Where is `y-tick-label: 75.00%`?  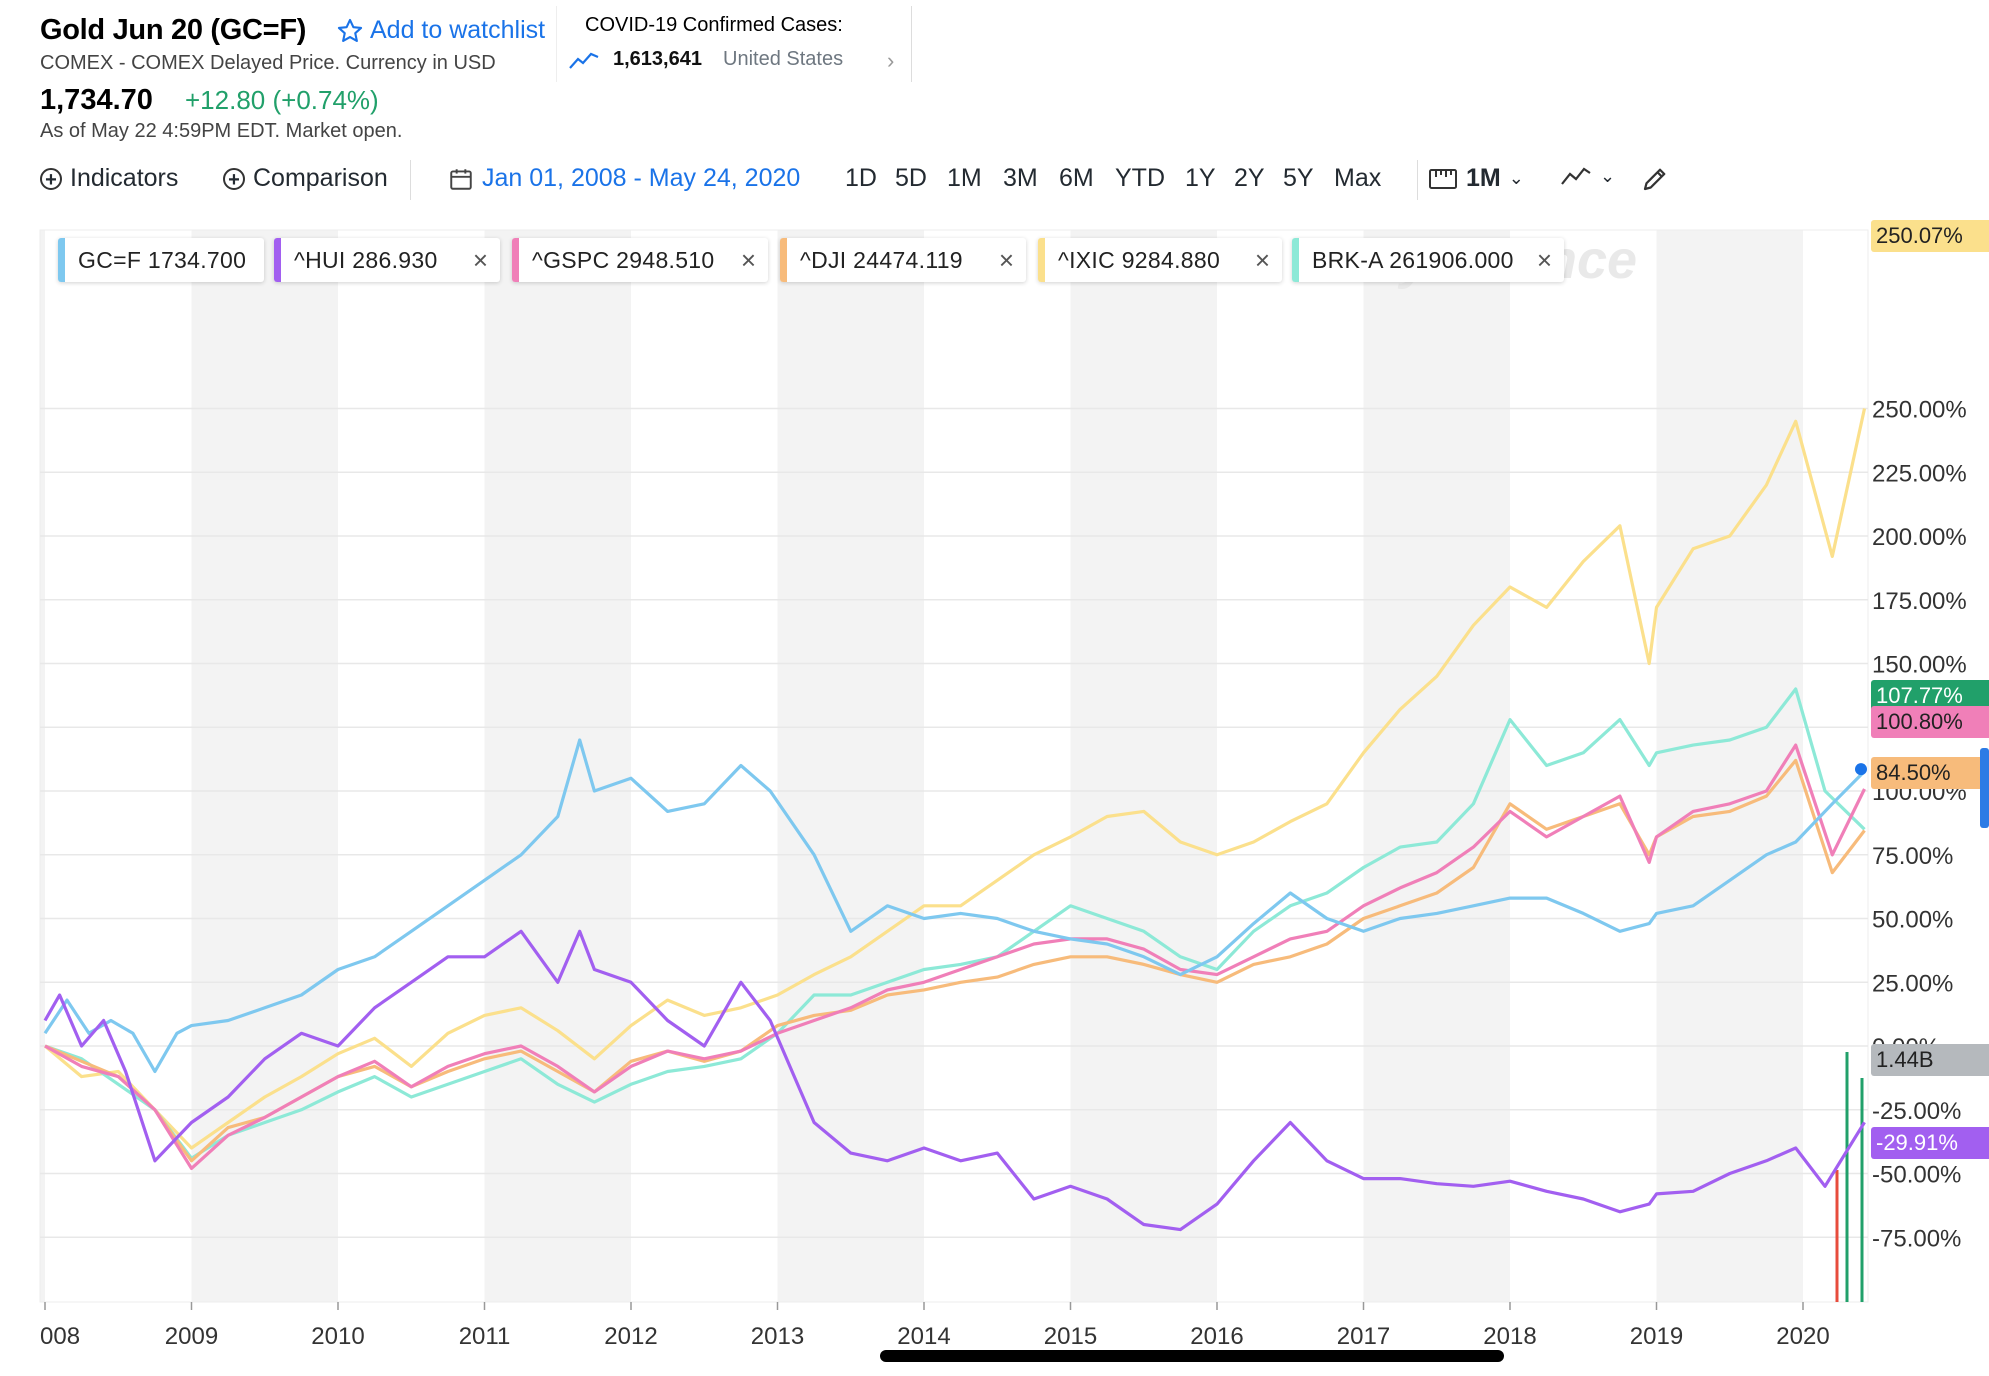 y-tick-label: 75.00% is located at coordinates (1912, 856).